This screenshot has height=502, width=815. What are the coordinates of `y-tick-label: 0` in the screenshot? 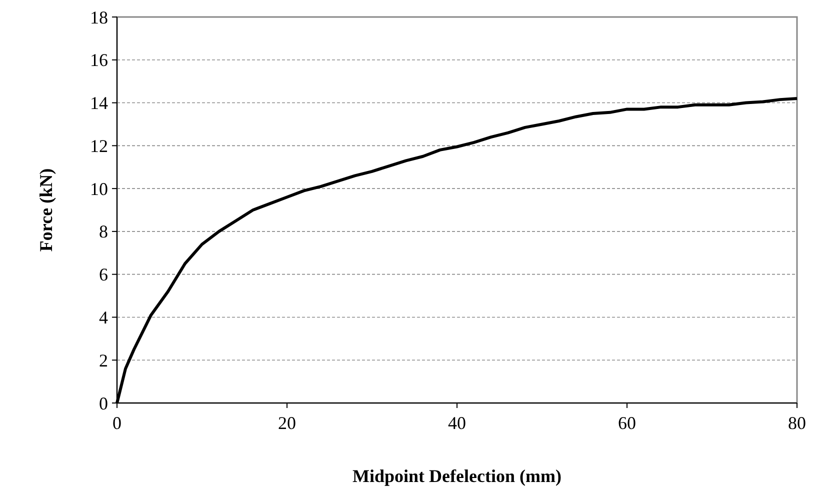 It's located at (103, 403).